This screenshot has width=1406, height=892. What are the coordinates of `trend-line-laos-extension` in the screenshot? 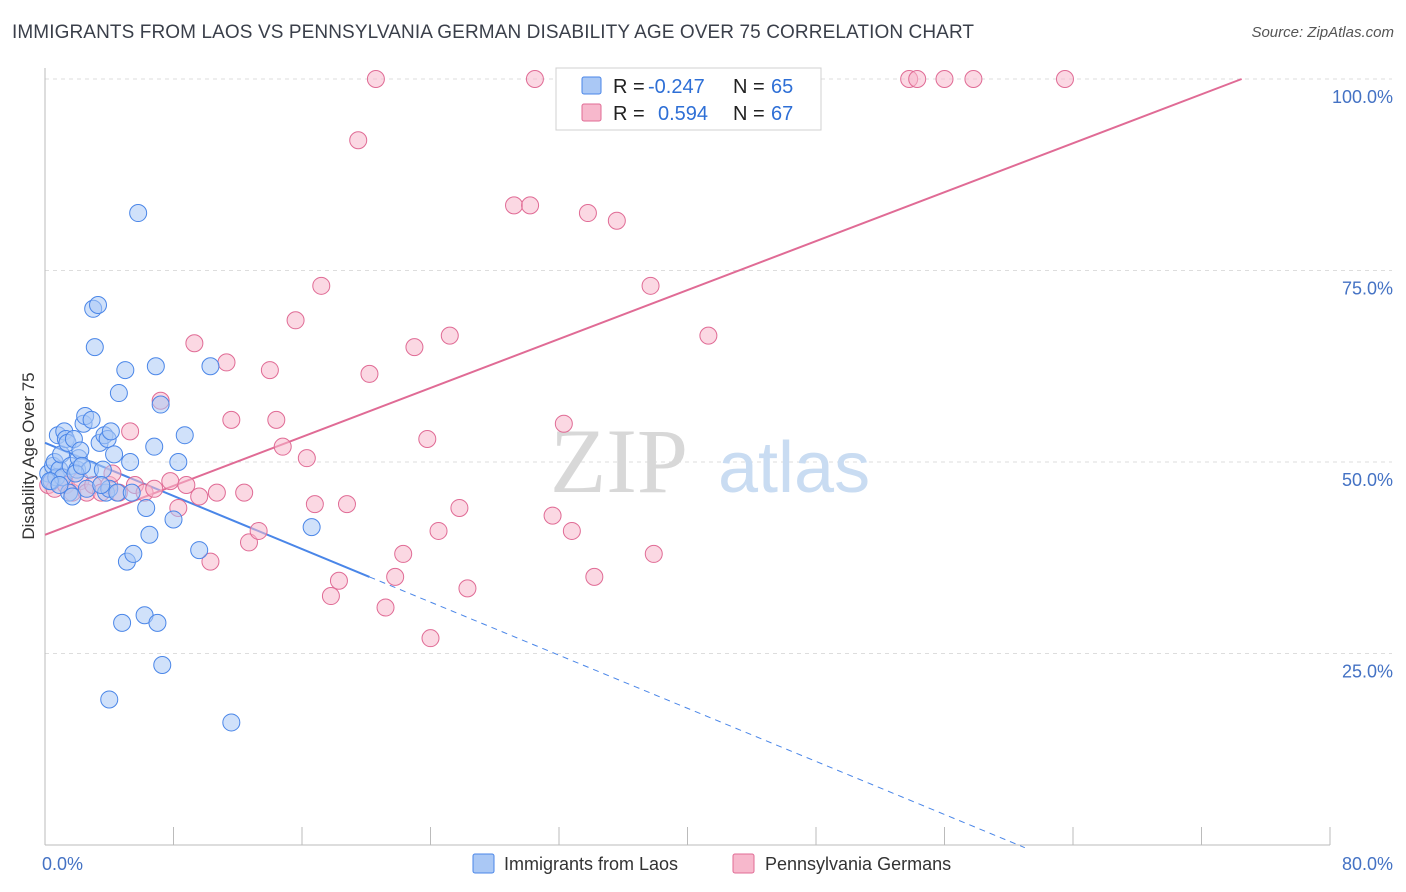 It's located at (697, 712).